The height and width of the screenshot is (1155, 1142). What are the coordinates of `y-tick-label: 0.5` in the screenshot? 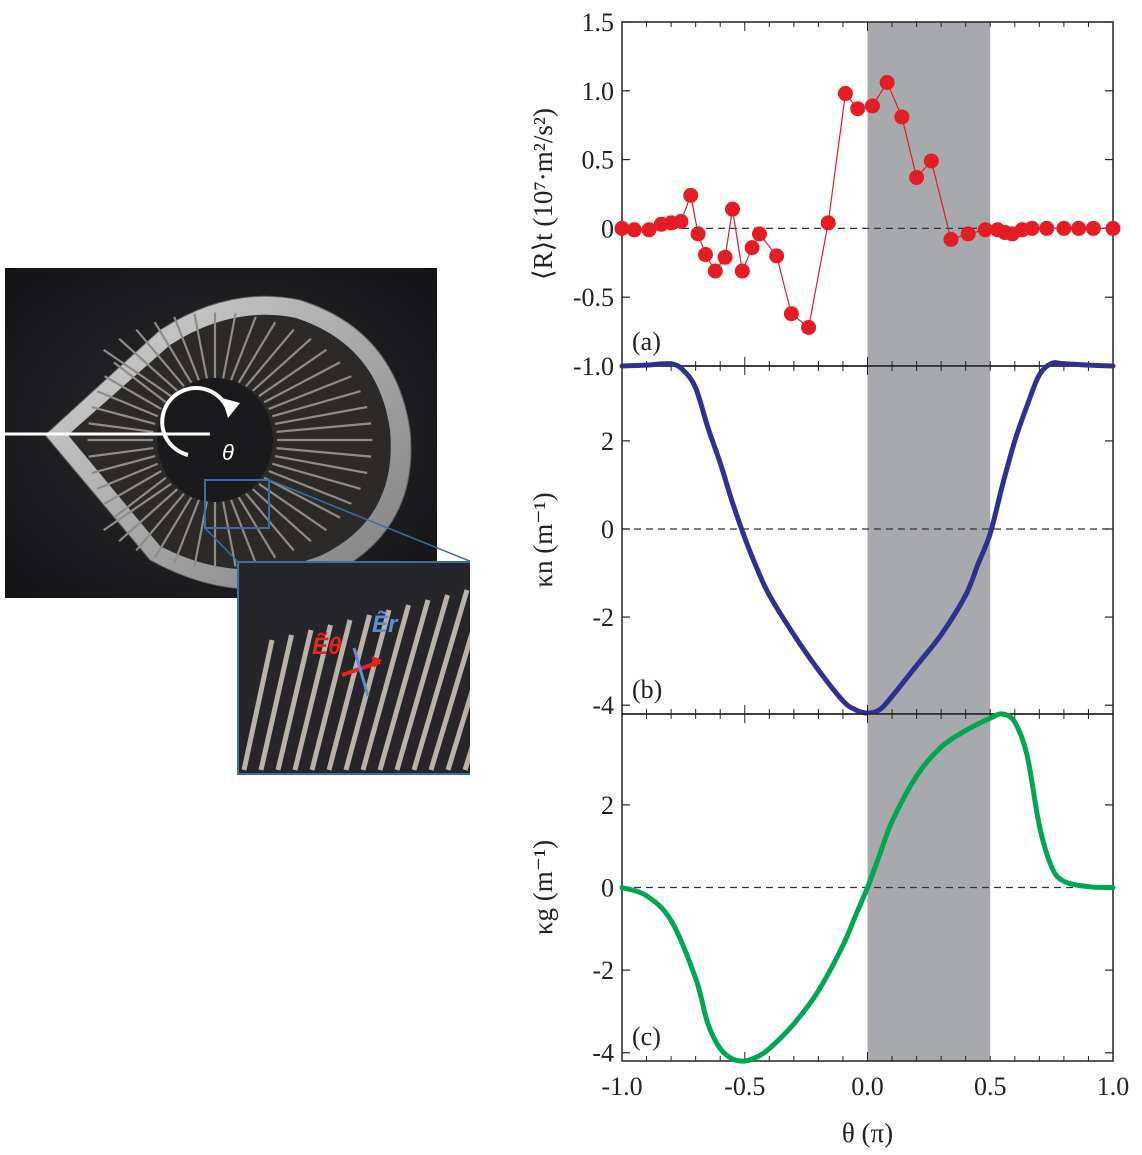 It's located at (598, 160).